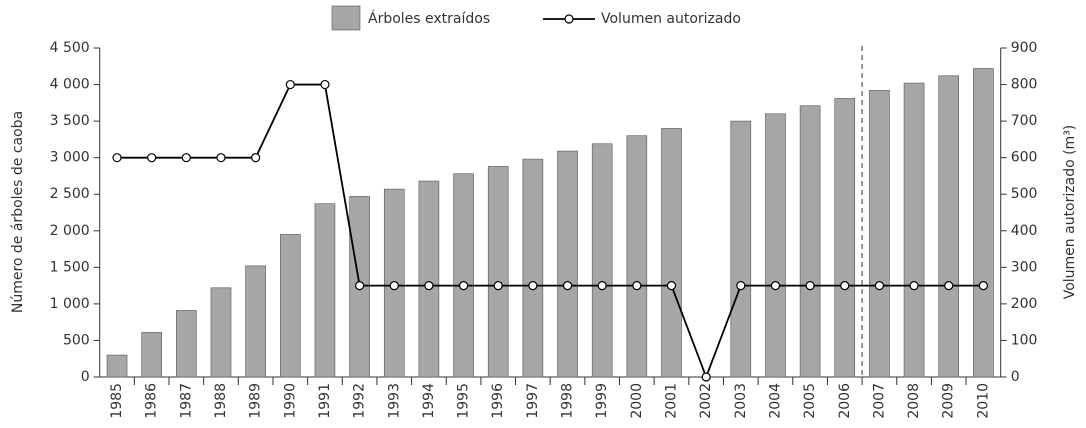 The image size is (1086, 428). I want to click on x-tick-label: 1989, so click(256, 401).